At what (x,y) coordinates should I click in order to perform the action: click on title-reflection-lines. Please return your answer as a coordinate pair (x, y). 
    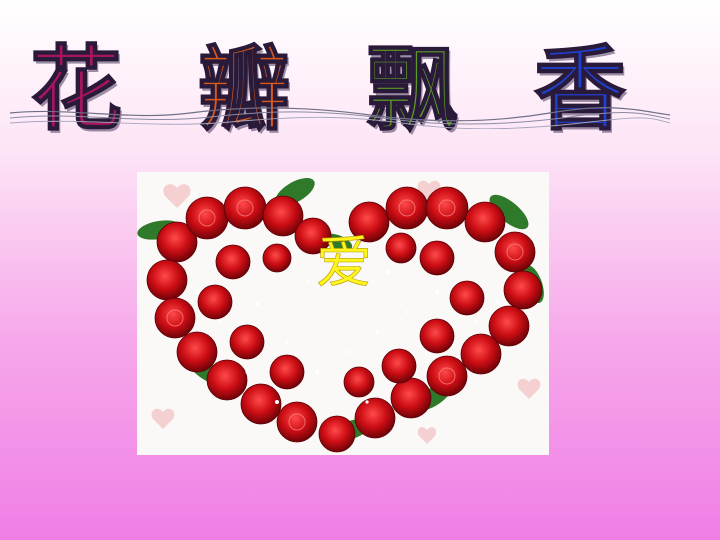
    Looking at the image, I should click on (340, 118).